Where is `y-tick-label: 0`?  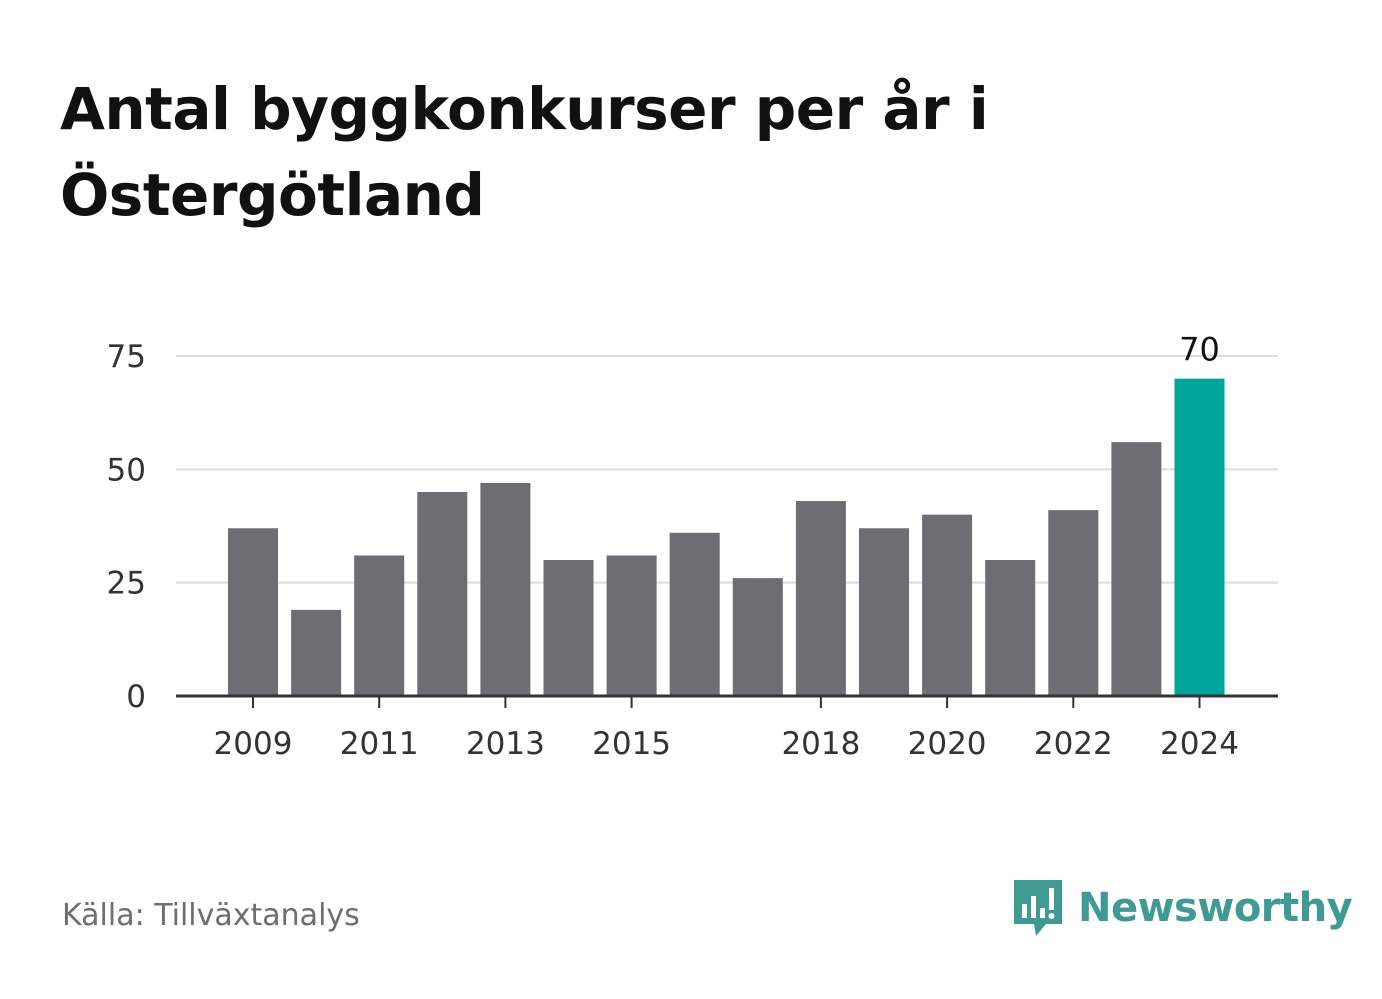
y-tick-label: 0 is located at coordinates (136, 697).